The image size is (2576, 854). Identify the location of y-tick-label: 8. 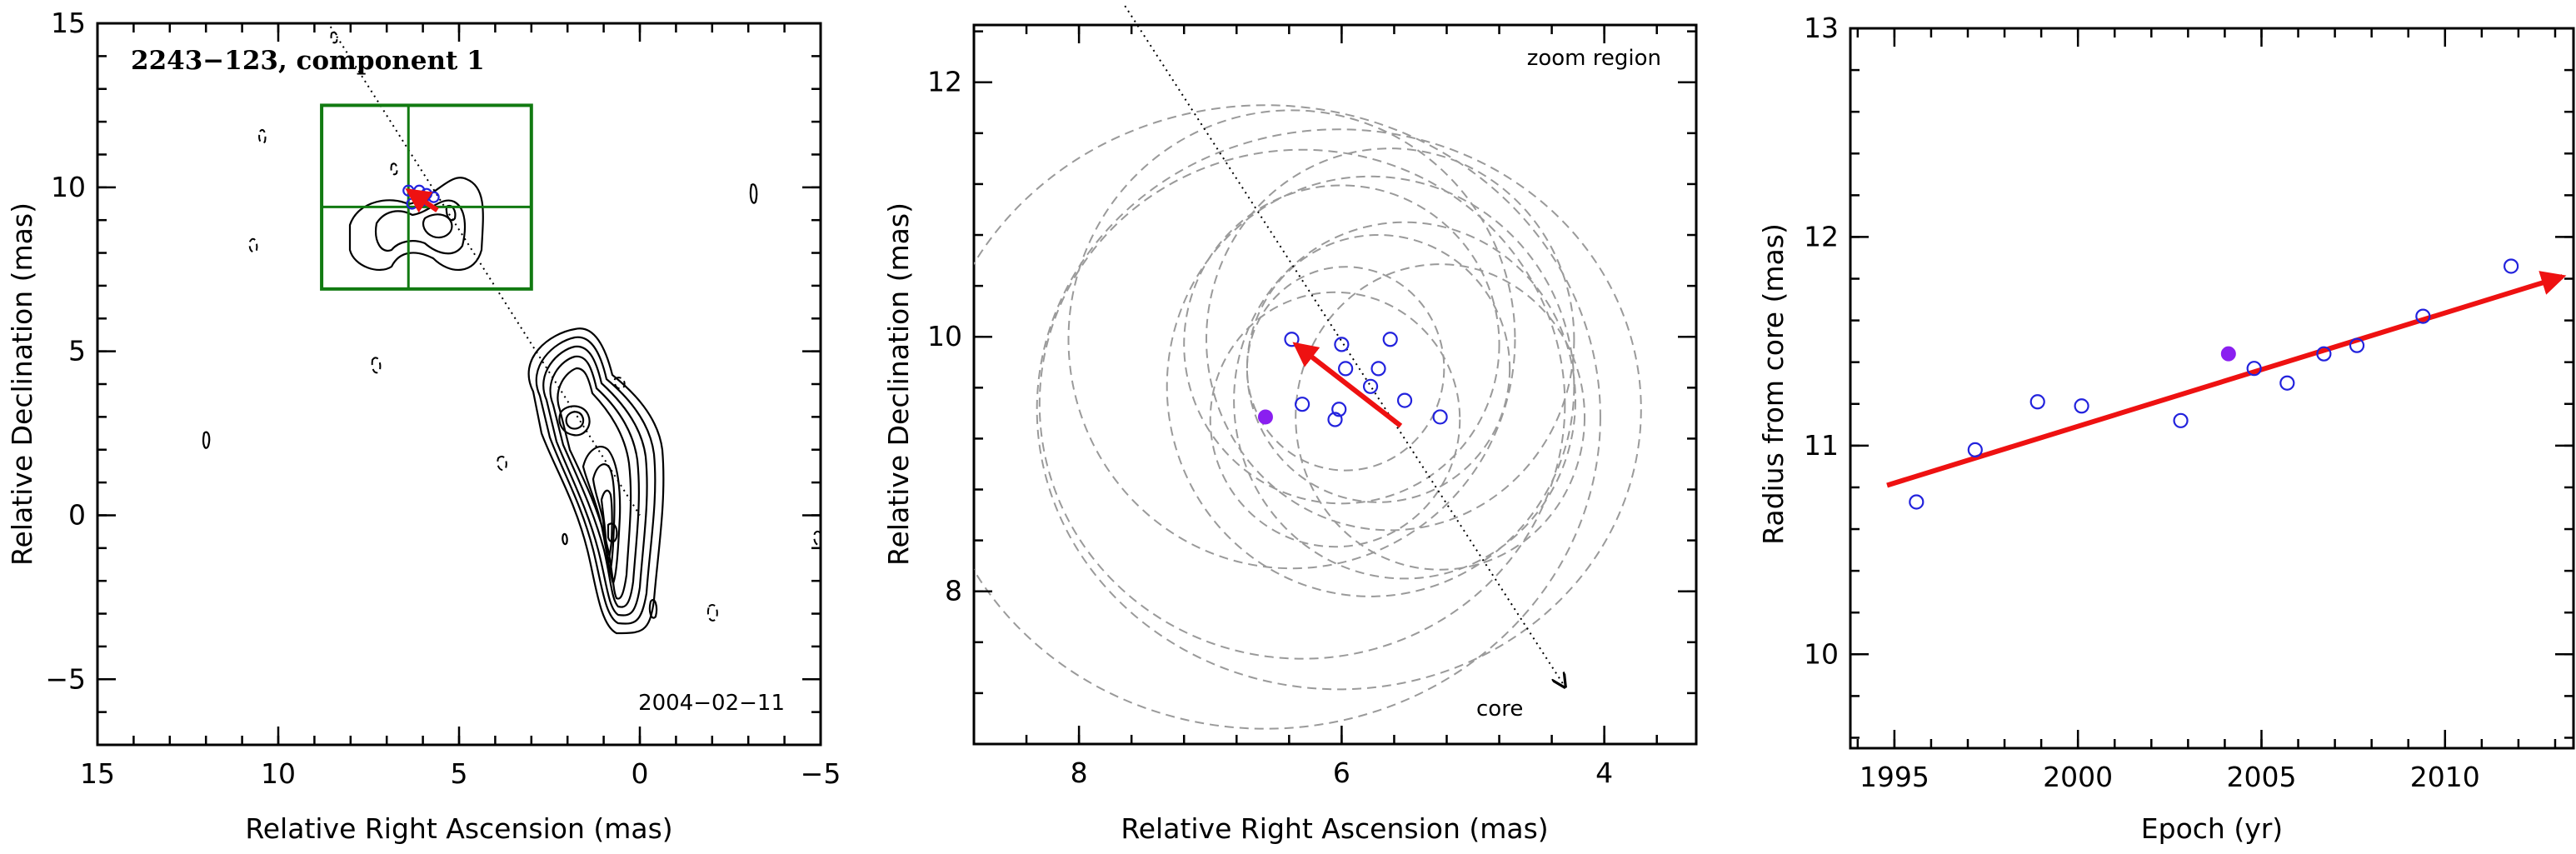
(953, 591).